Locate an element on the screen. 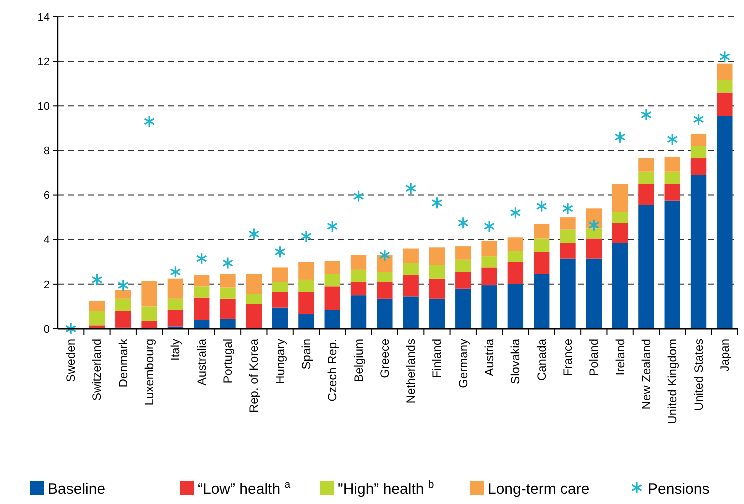 The height and width of the screenshot is (504, 744). x-tick-label: Denmark is located at coordinates (123, 363).